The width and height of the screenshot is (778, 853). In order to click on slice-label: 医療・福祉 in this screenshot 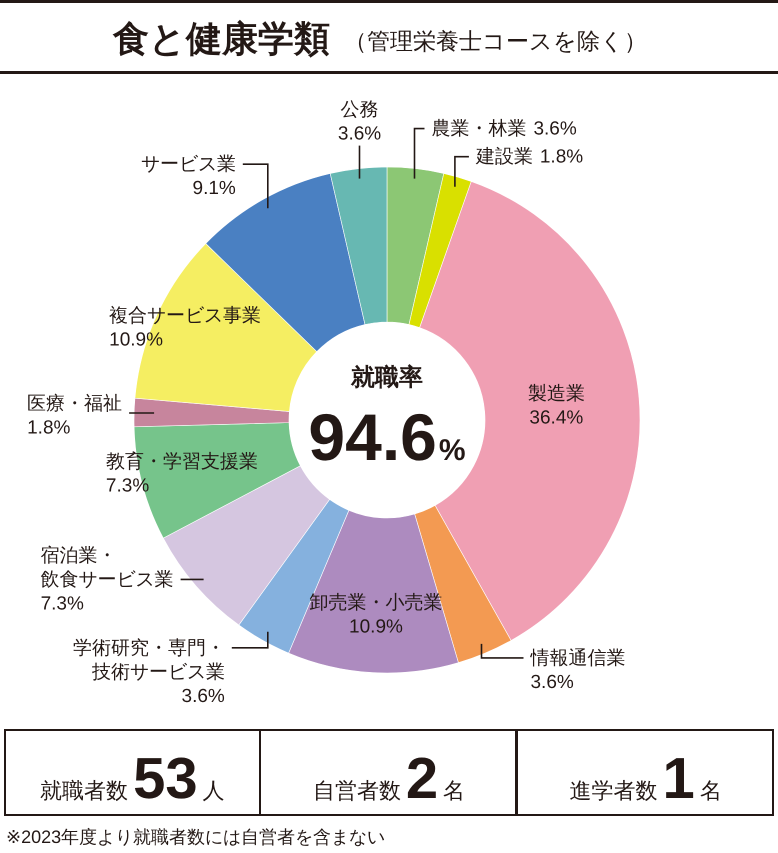, I will do `click(74, 403)`.